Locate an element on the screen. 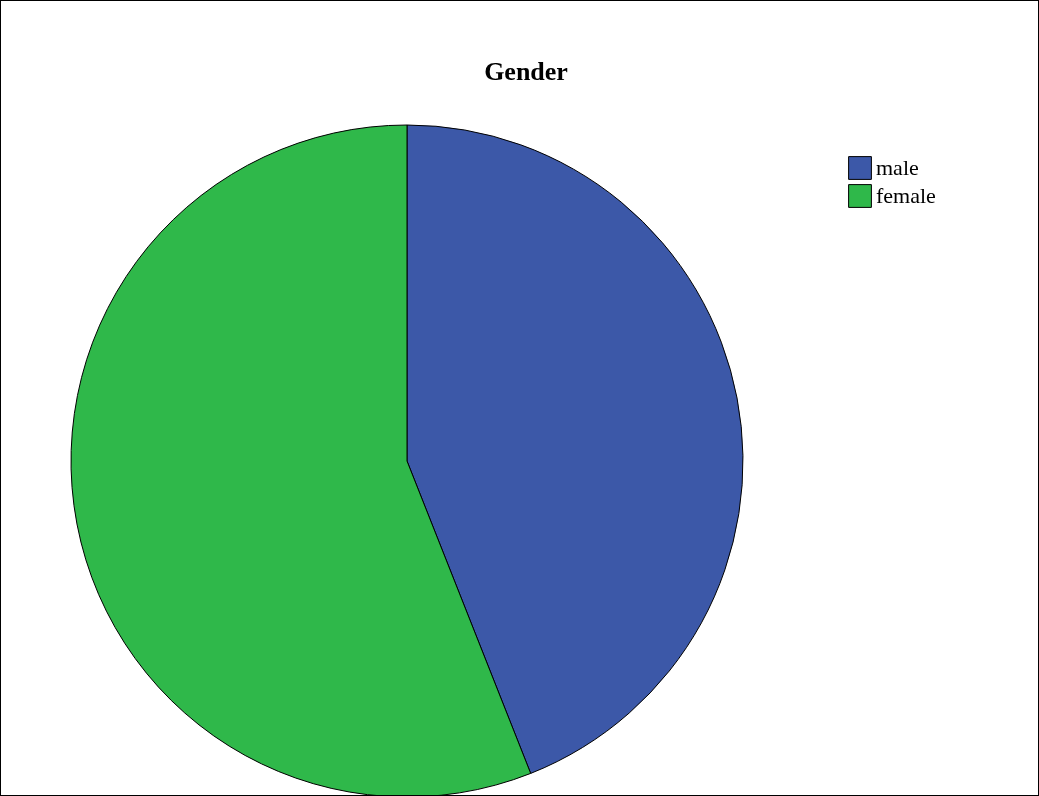 This screenshot has height=796, width=1039. chart-title: Gender is located at coordinates (526, 71).